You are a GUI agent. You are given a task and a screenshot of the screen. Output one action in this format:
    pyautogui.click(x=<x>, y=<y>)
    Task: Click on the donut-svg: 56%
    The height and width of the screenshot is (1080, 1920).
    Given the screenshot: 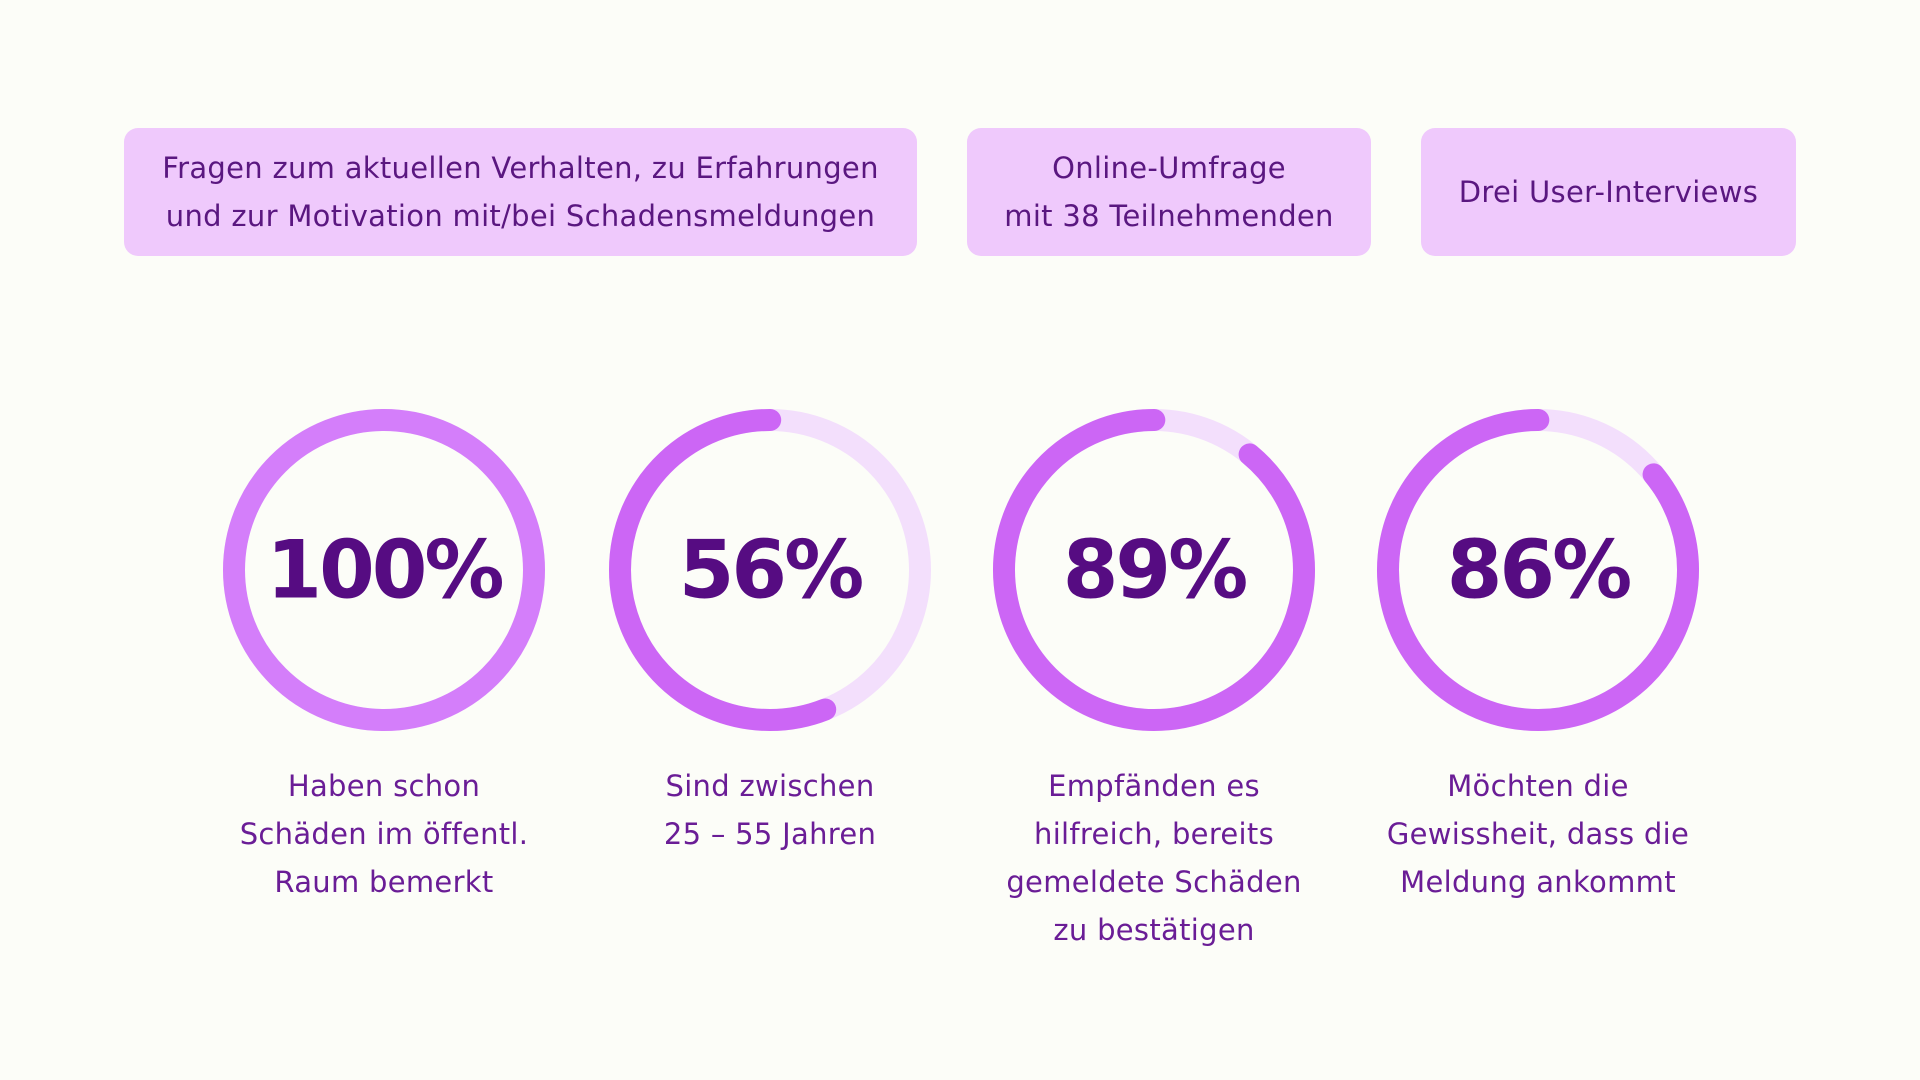 What is the action you would take?
    pyautogui.click(x=770, y=570)
    